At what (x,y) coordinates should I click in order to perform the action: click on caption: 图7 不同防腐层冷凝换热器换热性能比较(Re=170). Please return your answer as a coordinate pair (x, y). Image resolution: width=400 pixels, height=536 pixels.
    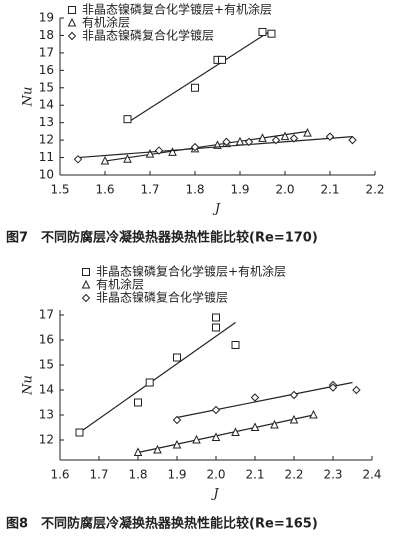
    Looking at the image, I should click on (162, 238).